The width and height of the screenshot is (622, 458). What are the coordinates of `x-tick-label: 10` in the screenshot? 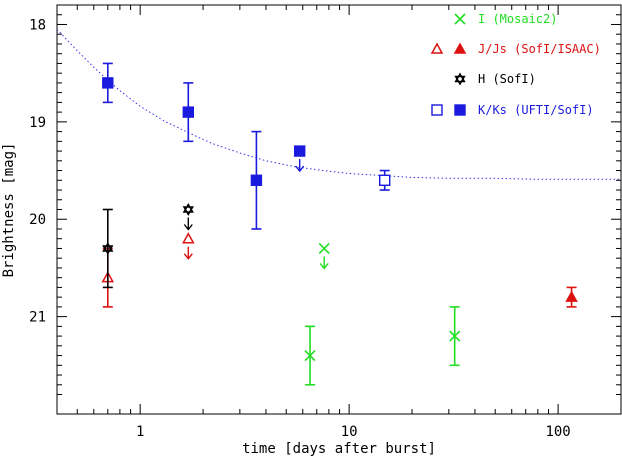 It's located at (349, 432).